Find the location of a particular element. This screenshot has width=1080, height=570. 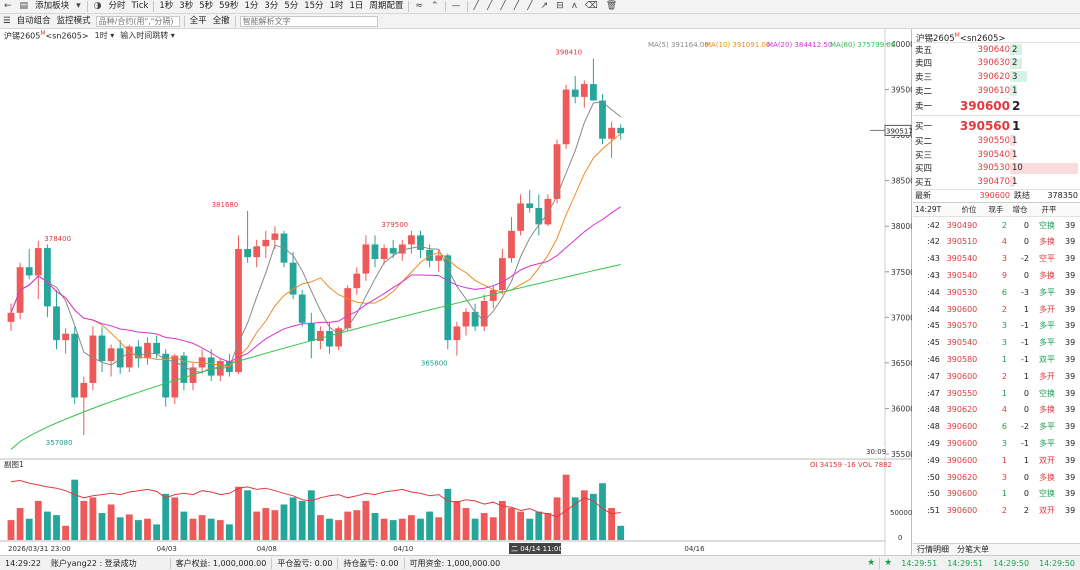

tab-tick-detail: 行情明细 is located at coordinates (933, 549).